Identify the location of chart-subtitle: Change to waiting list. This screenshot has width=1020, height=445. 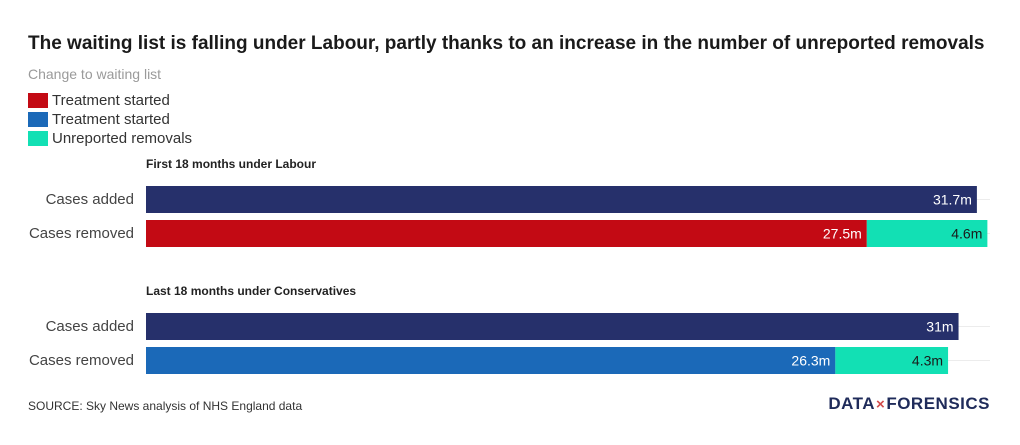
(95, 74).